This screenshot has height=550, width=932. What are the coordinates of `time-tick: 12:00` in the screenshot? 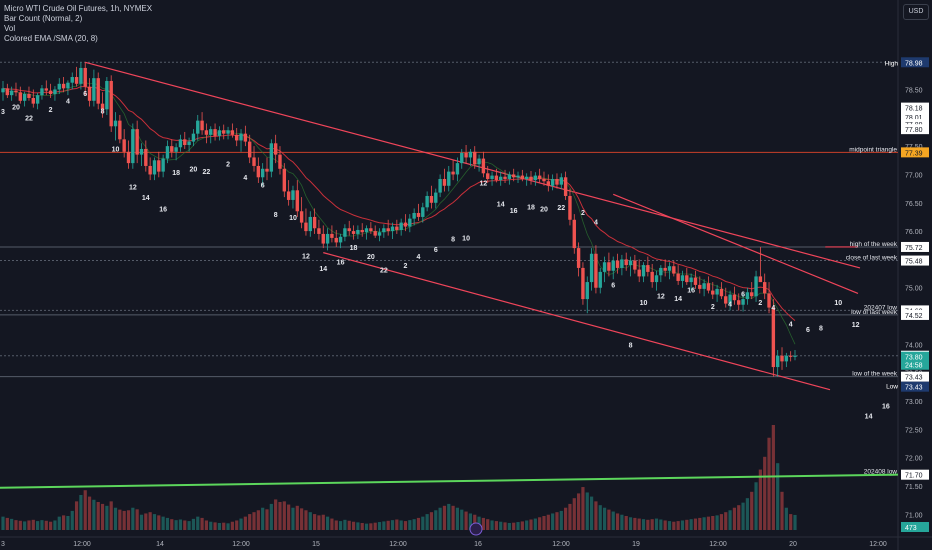 It's located at (241, 544).